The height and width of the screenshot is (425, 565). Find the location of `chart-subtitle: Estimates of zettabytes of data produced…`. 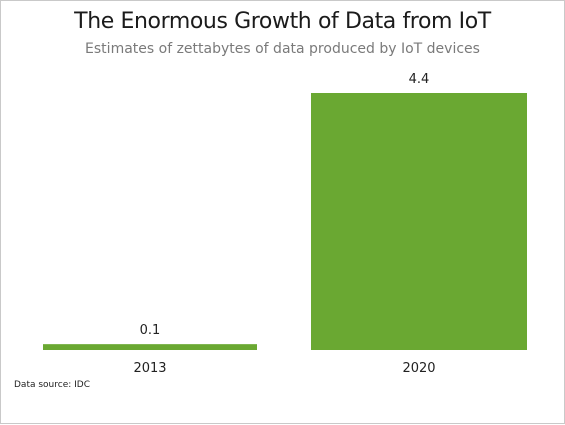

chart-subtitle: Estimates of zettabytes of data produced… is located at coordinates (282, 49).